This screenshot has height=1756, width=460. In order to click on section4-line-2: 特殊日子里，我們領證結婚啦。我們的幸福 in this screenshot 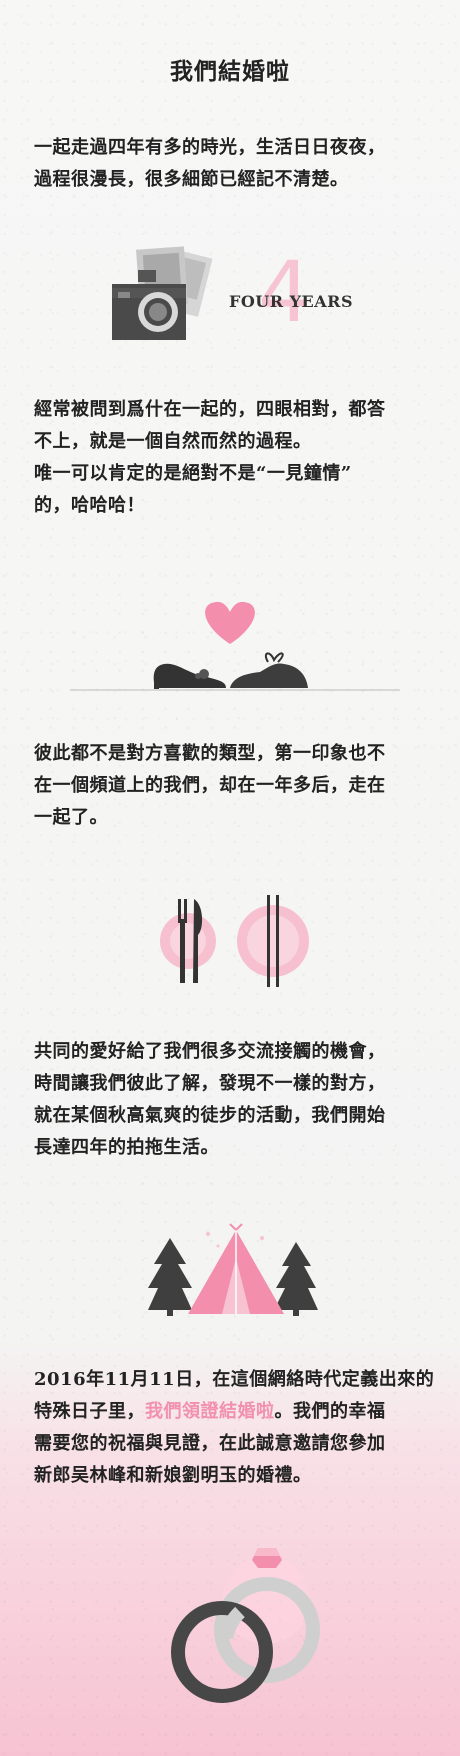, I will do `click(234, 1412)`.